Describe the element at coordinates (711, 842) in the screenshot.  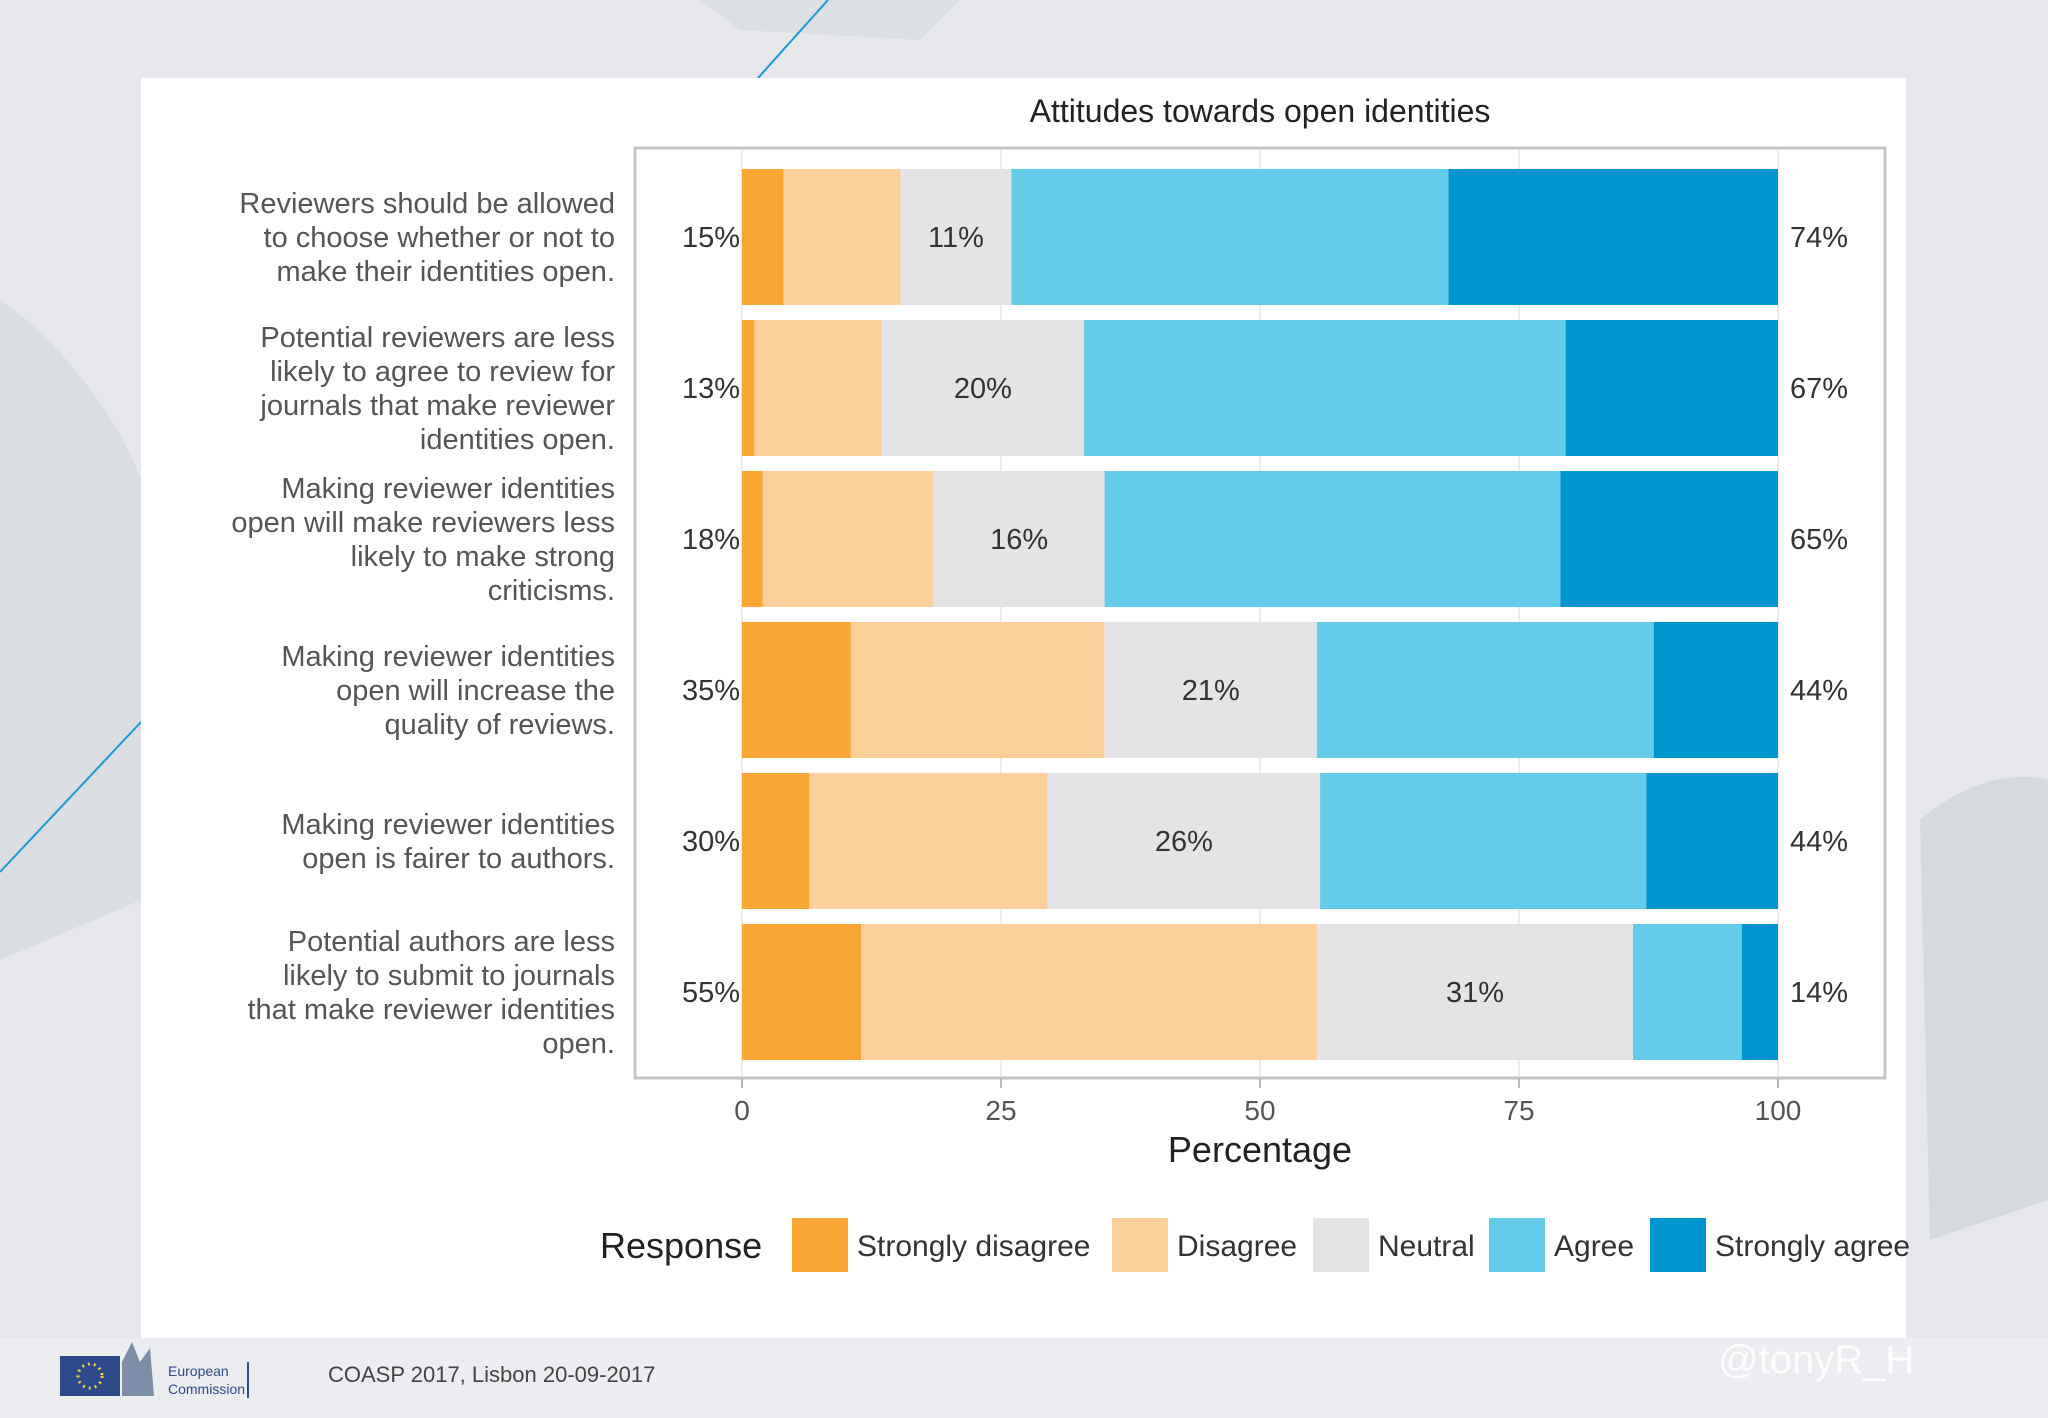
I see `left-percent-label: 30%` at that location.